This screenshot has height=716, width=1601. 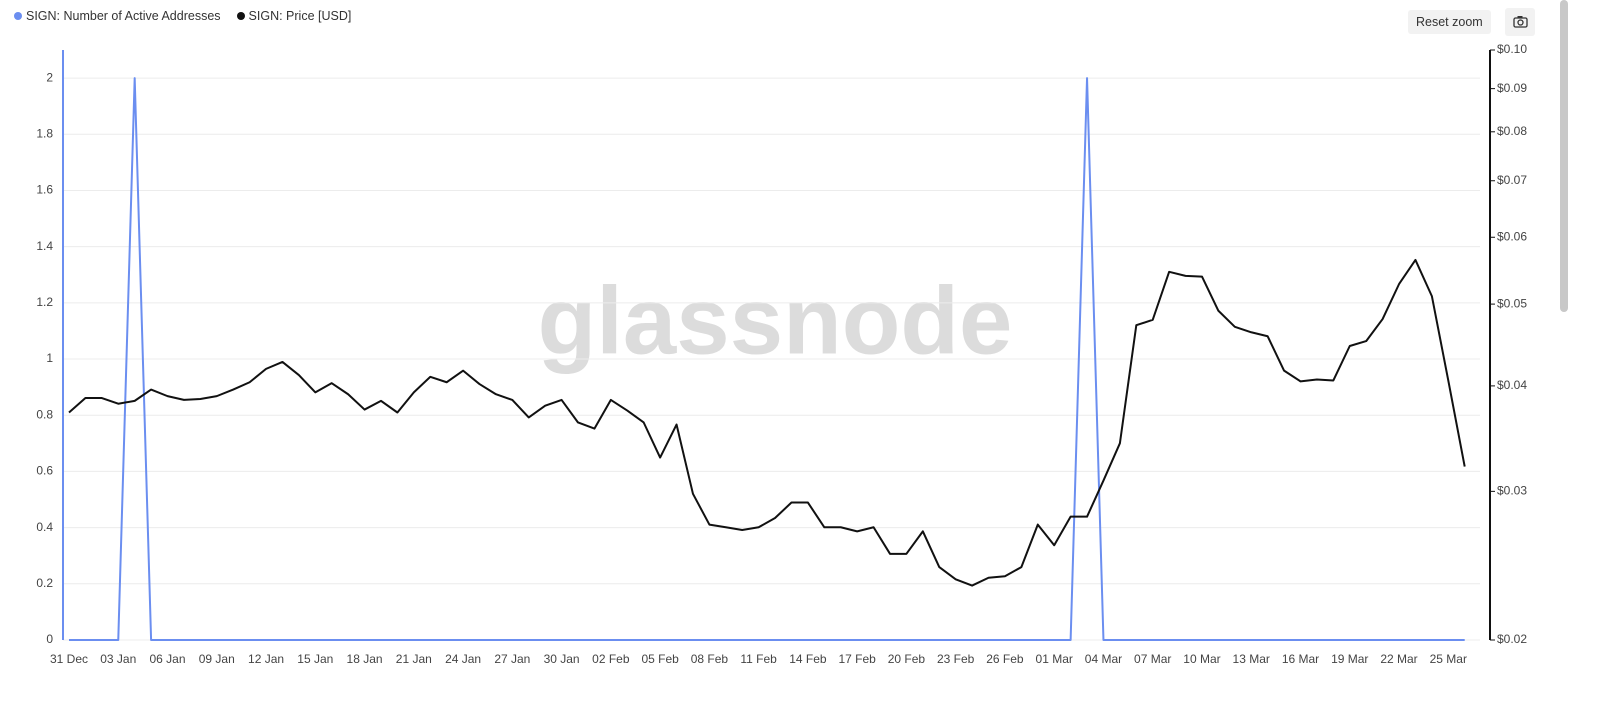 I want to click on y2-tick-label: $0.05, so click(x=1512, y=303).